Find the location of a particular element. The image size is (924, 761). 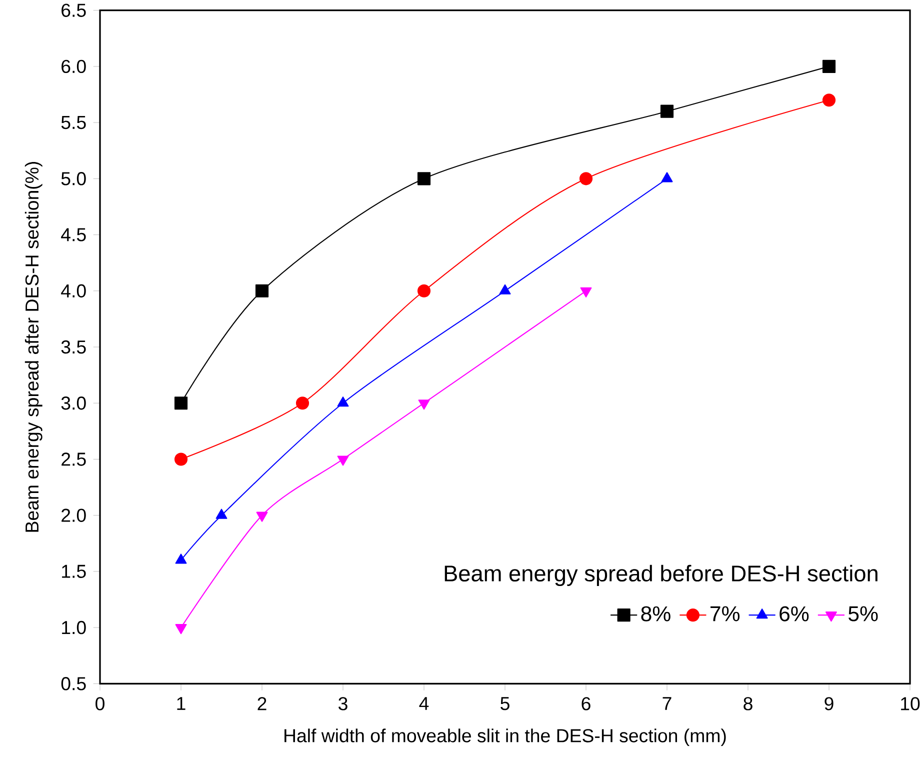

y-tick-label: 3.0 is located at coordinates (73, 403).